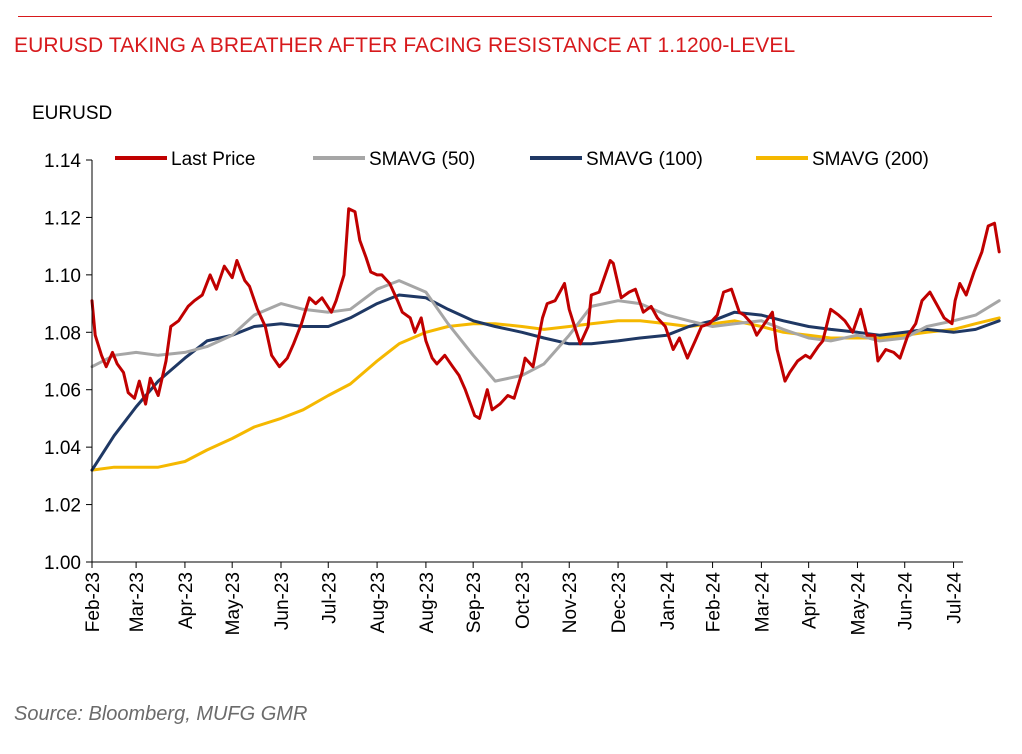 Image resolution: width=1022 pixels, height=754 pixels. What do you see at coordinates (62, 563) in the screenshot?
I see `y-tick-label: 1.00` at bounding box center [62, 563].